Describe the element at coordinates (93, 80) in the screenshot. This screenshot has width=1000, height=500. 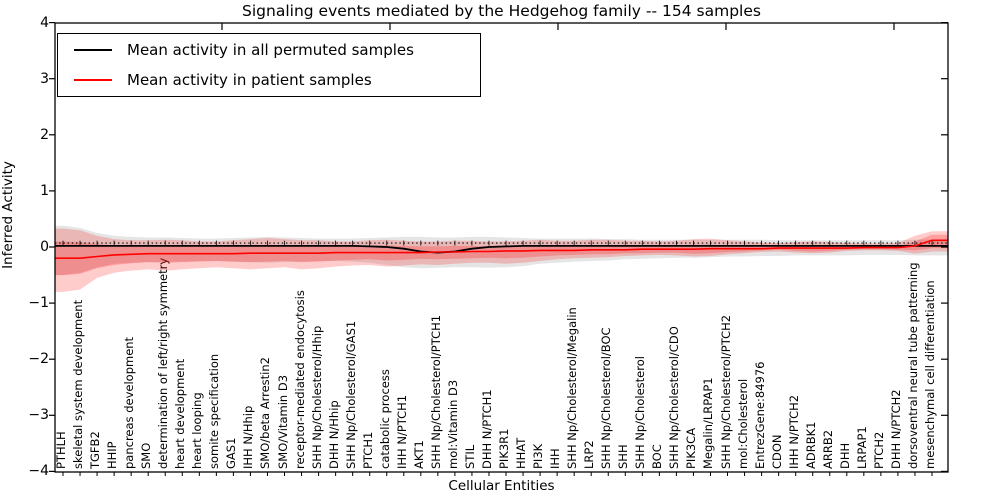
I see `patient-line-swatch` at that location.